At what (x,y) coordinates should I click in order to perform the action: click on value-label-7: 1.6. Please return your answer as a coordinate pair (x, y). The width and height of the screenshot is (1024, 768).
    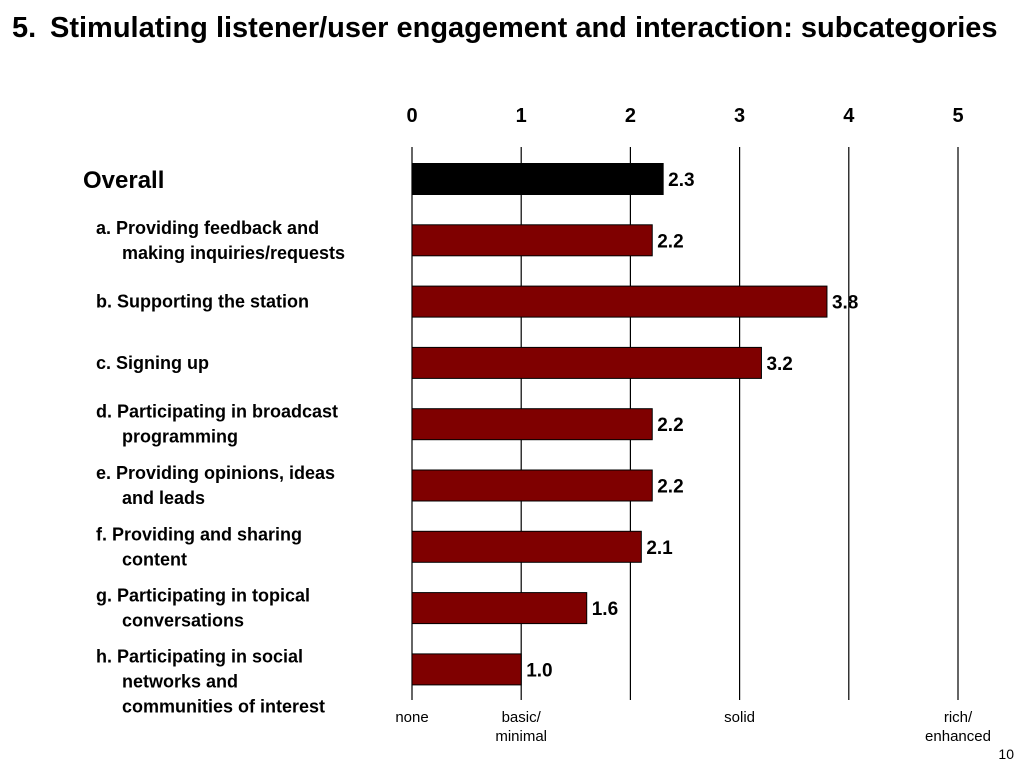
    Looking at the image, I should click on (605, 609).